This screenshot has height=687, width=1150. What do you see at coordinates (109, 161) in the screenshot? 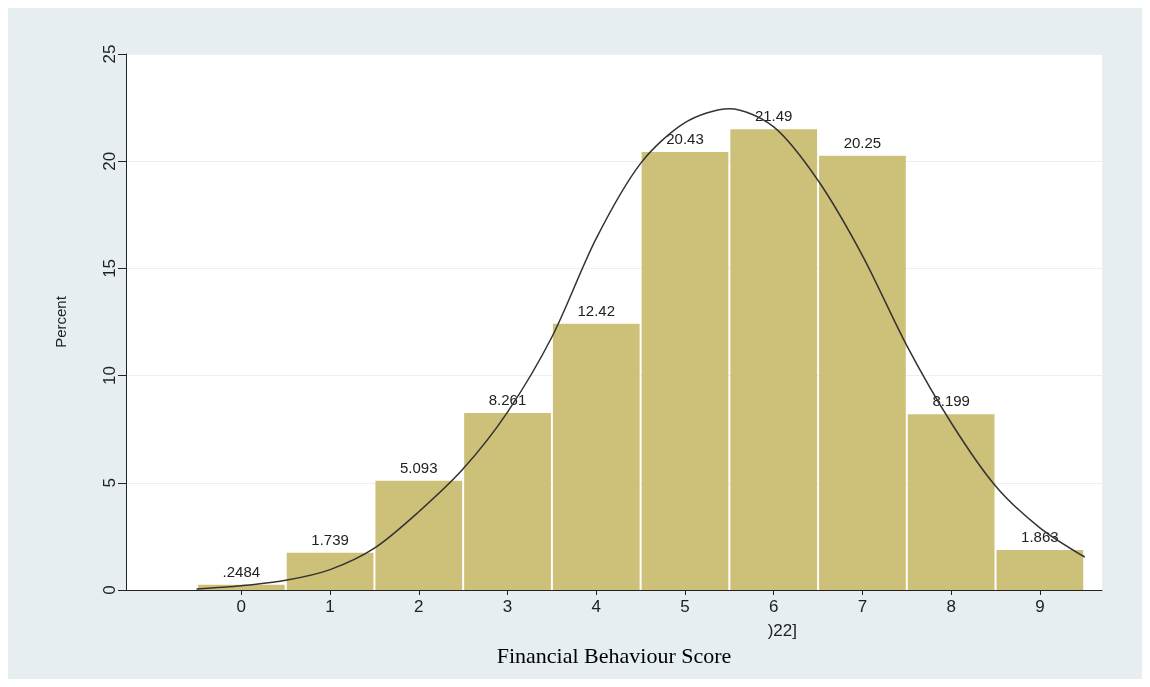
I see `y-tick-label: 20` at bounding box center [109, 161].